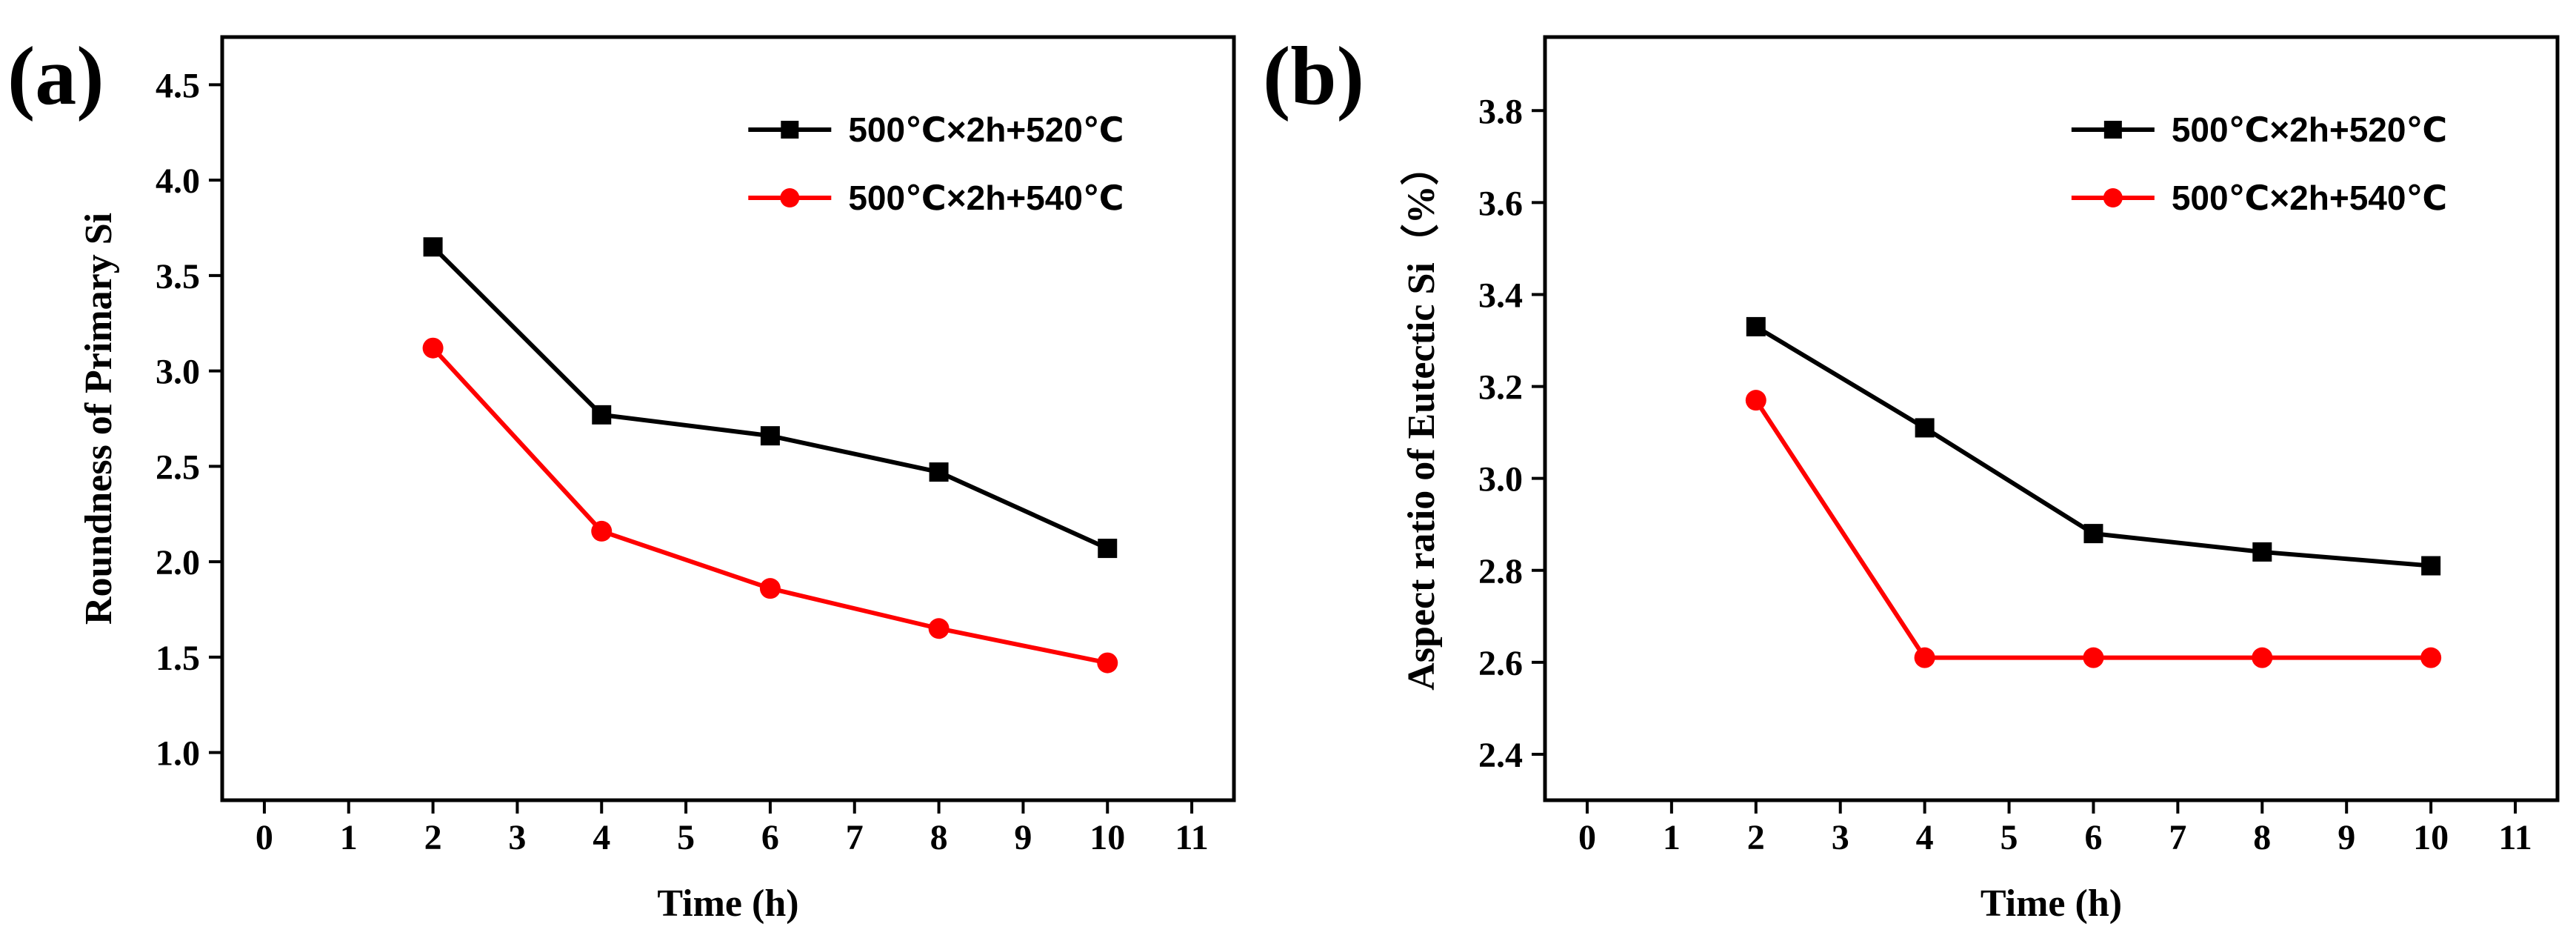 This screenshot has height=941, width=2576. What do you see at coordinates (178, 658) in the screenshot?
I see `y-tick-label: 1.5` at bounding box center [178, 658].